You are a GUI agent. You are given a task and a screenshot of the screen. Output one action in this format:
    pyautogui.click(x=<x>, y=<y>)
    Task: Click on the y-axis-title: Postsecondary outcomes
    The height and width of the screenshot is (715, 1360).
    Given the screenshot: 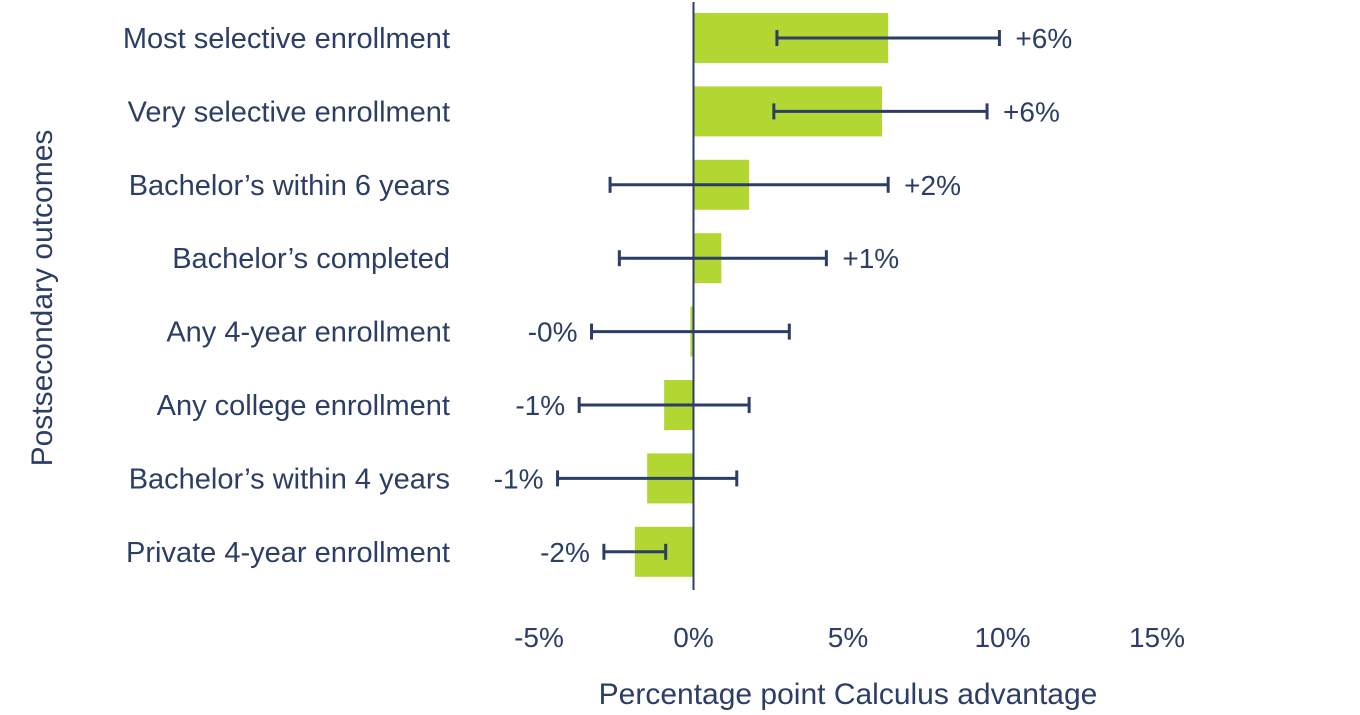 What is the action you would take?
    pyautogui.click(x=42, y=298)
    